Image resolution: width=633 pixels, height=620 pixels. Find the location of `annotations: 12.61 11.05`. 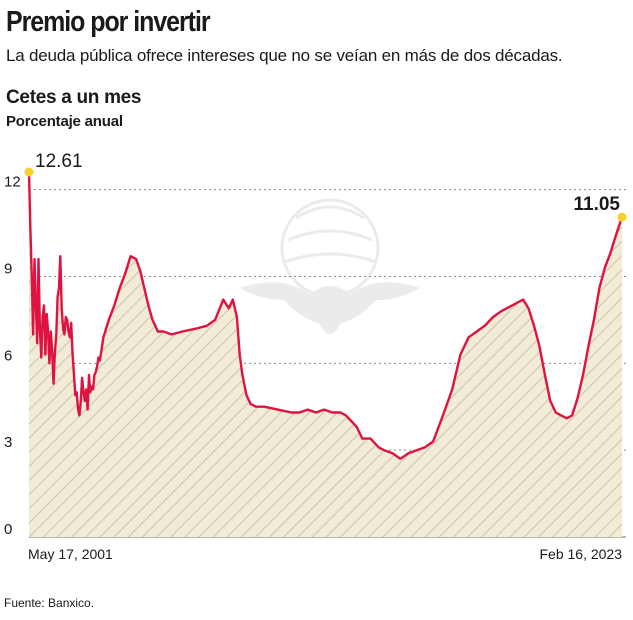

annotations: 12.61 11.05 is located at coordinates (325, 186).